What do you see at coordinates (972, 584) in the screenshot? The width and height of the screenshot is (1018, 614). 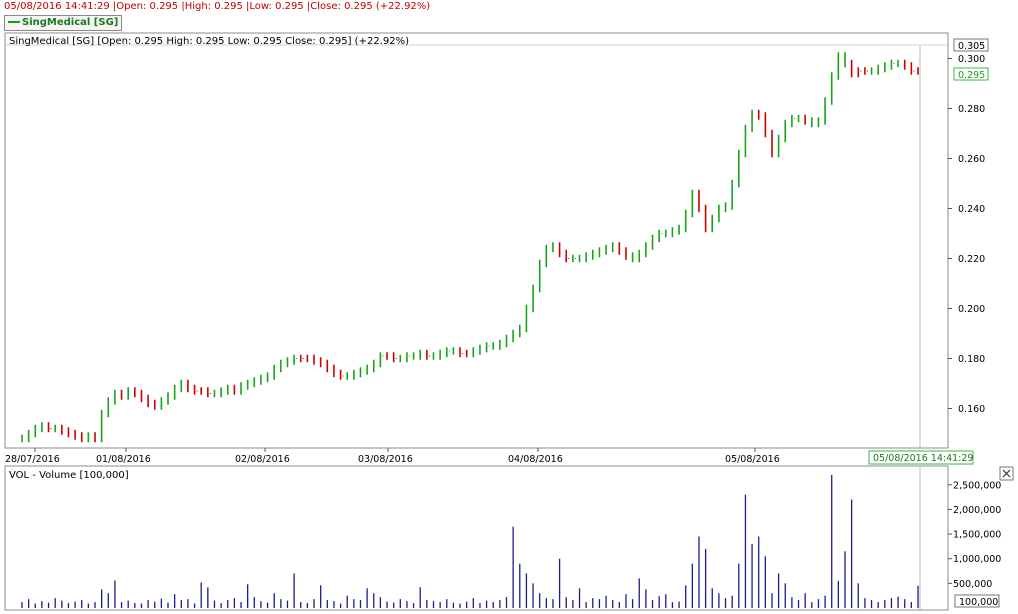 I see `volume-y-tick-label: 500,000` at bounding box center [972, 584].